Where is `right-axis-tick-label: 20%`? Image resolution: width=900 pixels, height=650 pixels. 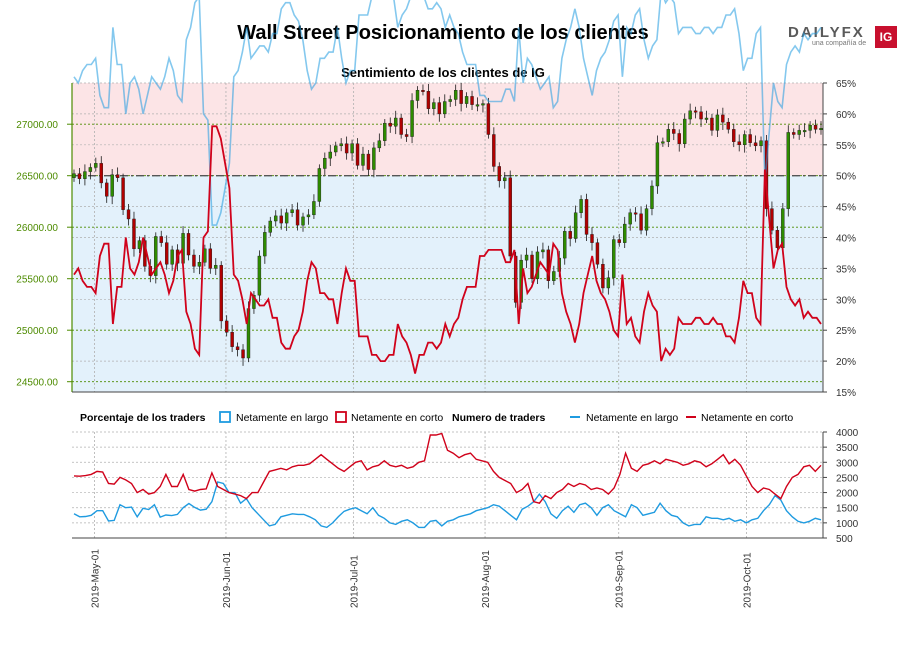
right-axis-tick-label: 20% is located at coordinates (846, 362).